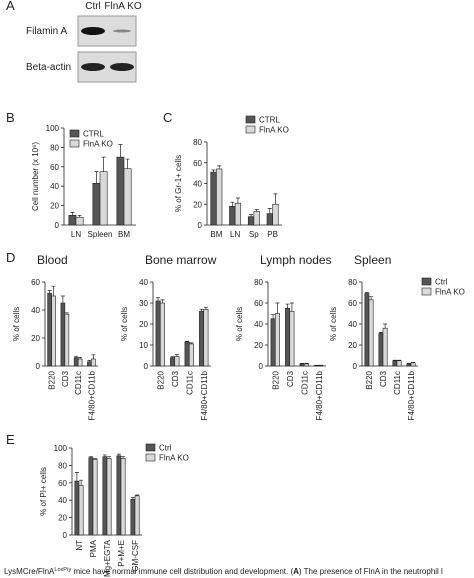  I want to click on x-tick-label: BM, so click(124, 234).